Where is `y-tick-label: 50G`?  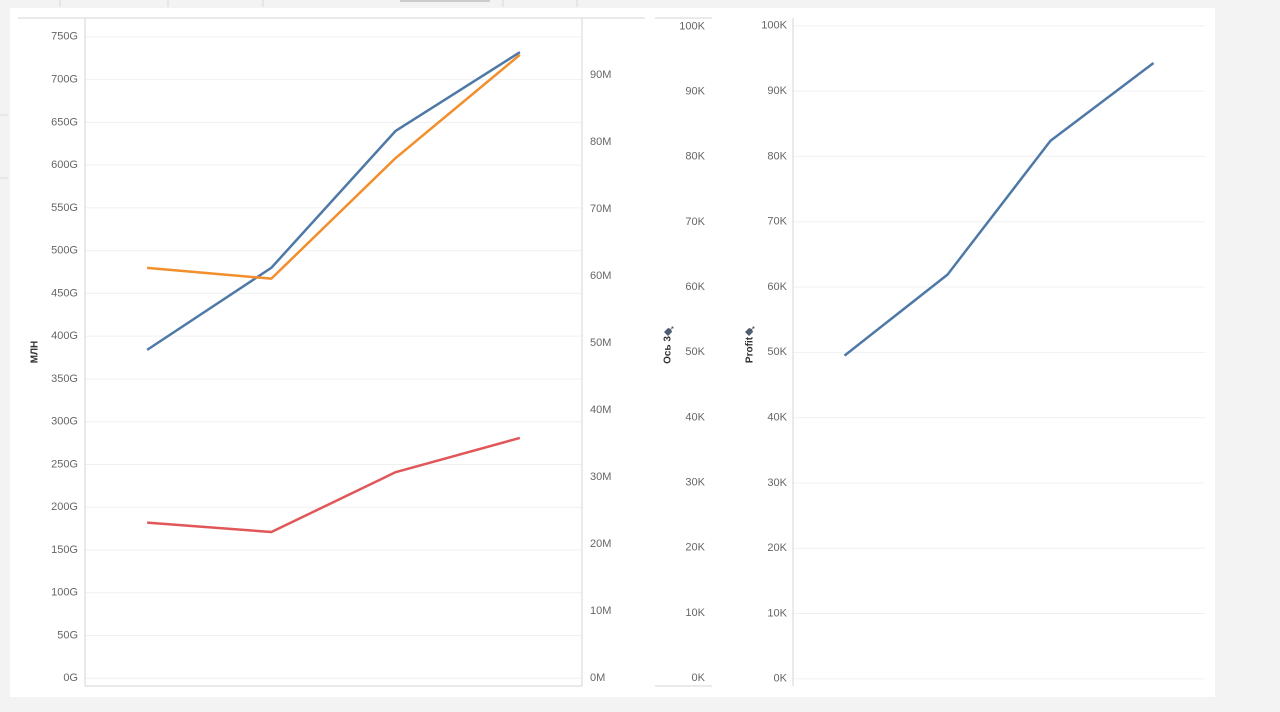 y-tick-label: 50G is located at coordinates (67, 635).